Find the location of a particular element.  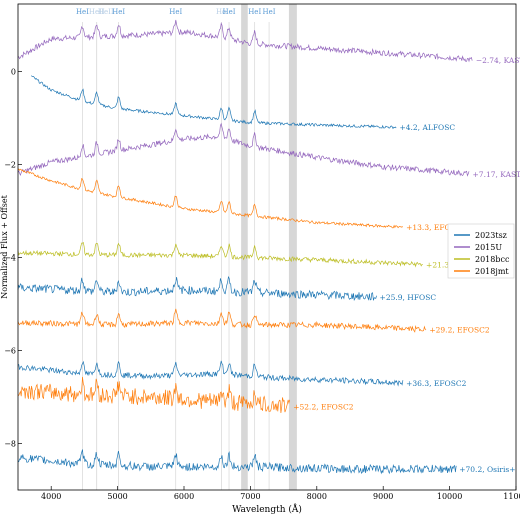

line-id-label-8: HeI is located at coordinates (269, 12).